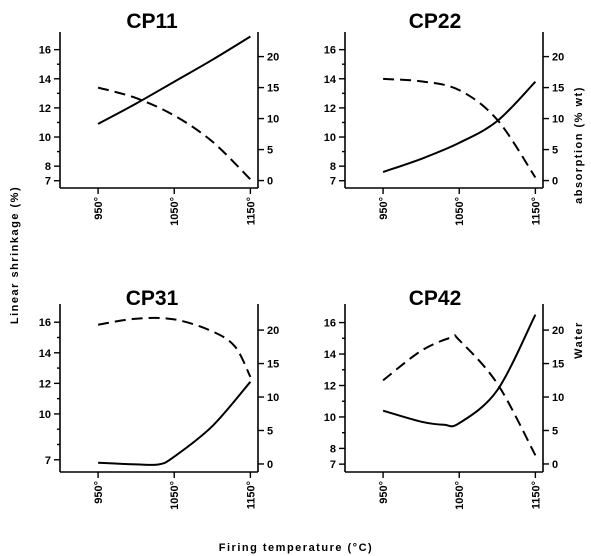 The width and height of the screenshot is (591, 556). I want to click on chart-title: CP22, so click(435, 21).